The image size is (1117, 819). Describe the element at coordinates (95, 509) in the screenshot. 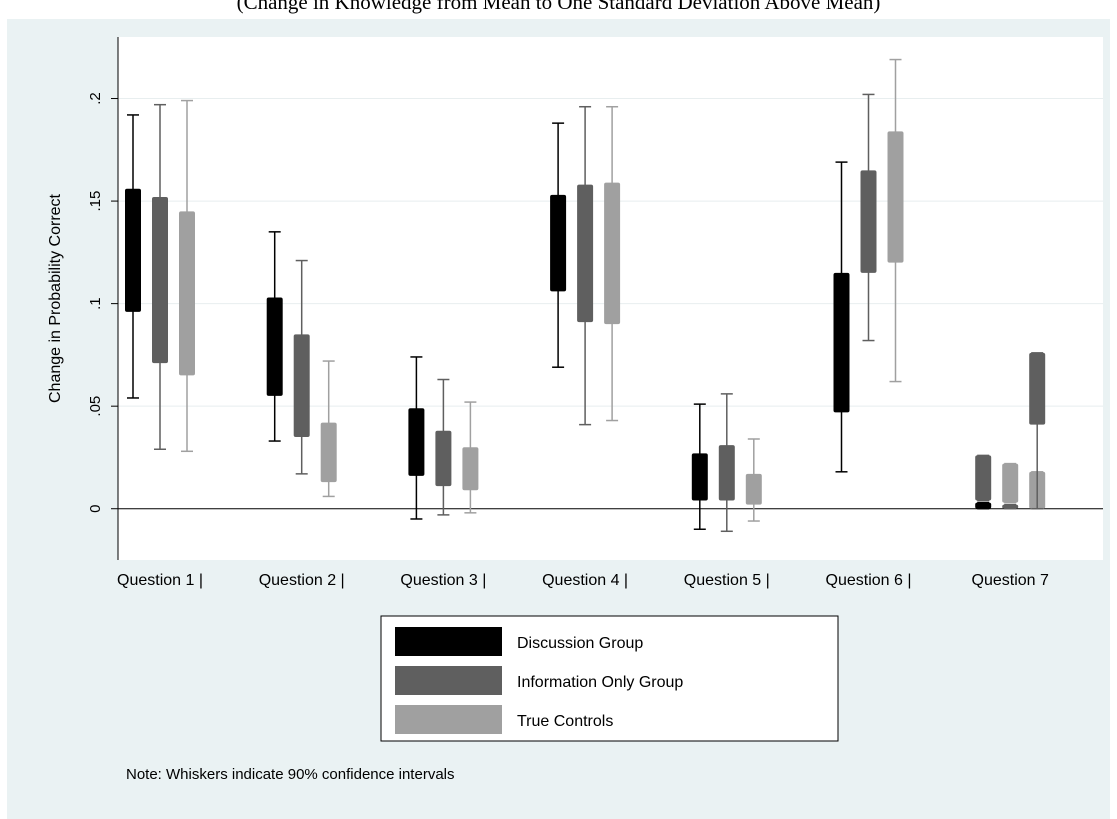

I see `y-tick-label: 0` at that location.